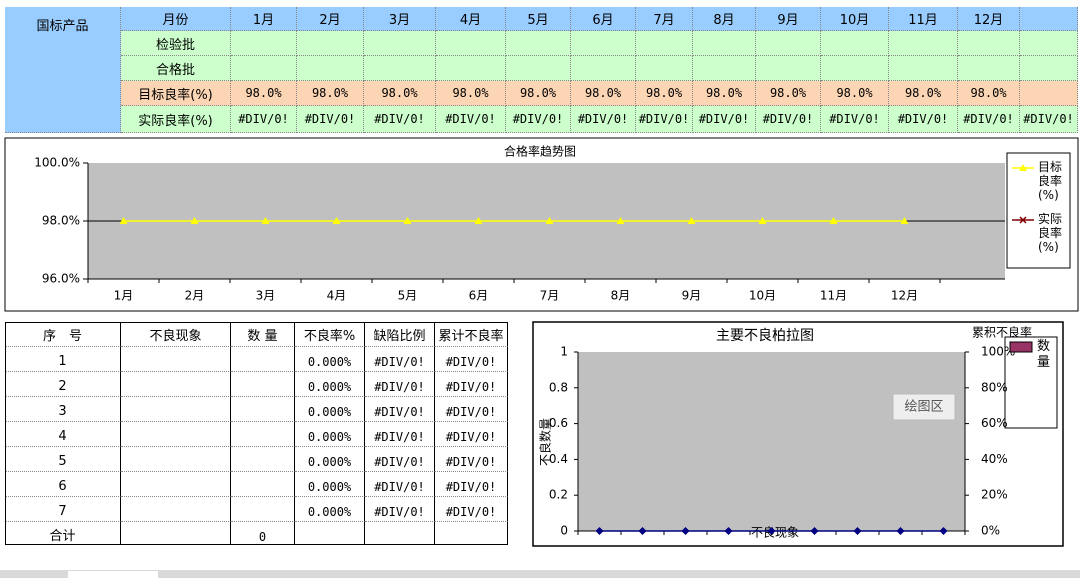  I want to click on x-tick-label: 2月, so click(195, 296).